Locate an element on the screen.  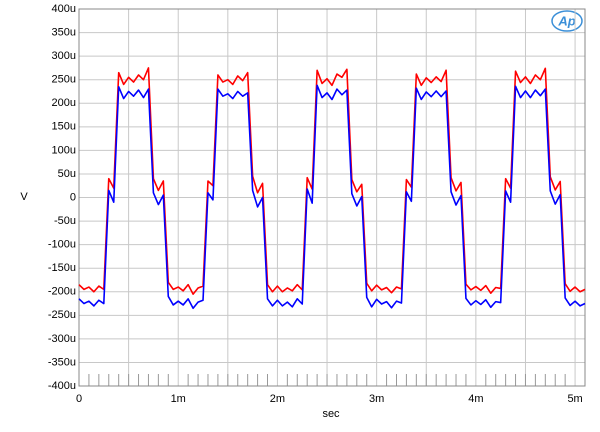
logo: Ap is located at coordinates (566, 20).